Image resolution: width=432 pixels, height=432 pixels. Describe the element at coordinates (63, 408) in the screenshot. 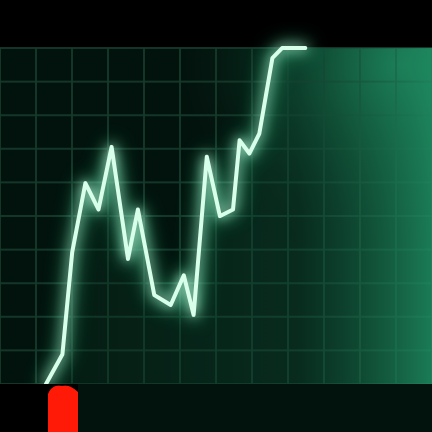

I see `red-marker` at that location.